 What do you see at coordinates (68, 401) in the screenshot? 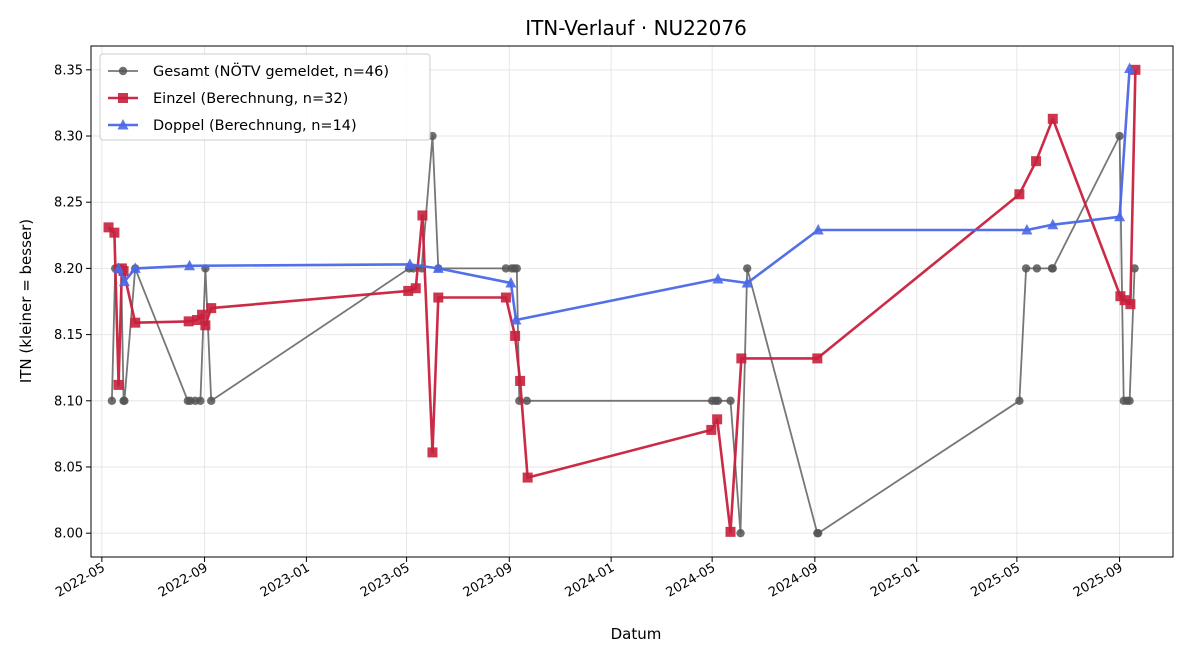
I see `y-tick-label: 8.10` at bounding box center [68, 401].